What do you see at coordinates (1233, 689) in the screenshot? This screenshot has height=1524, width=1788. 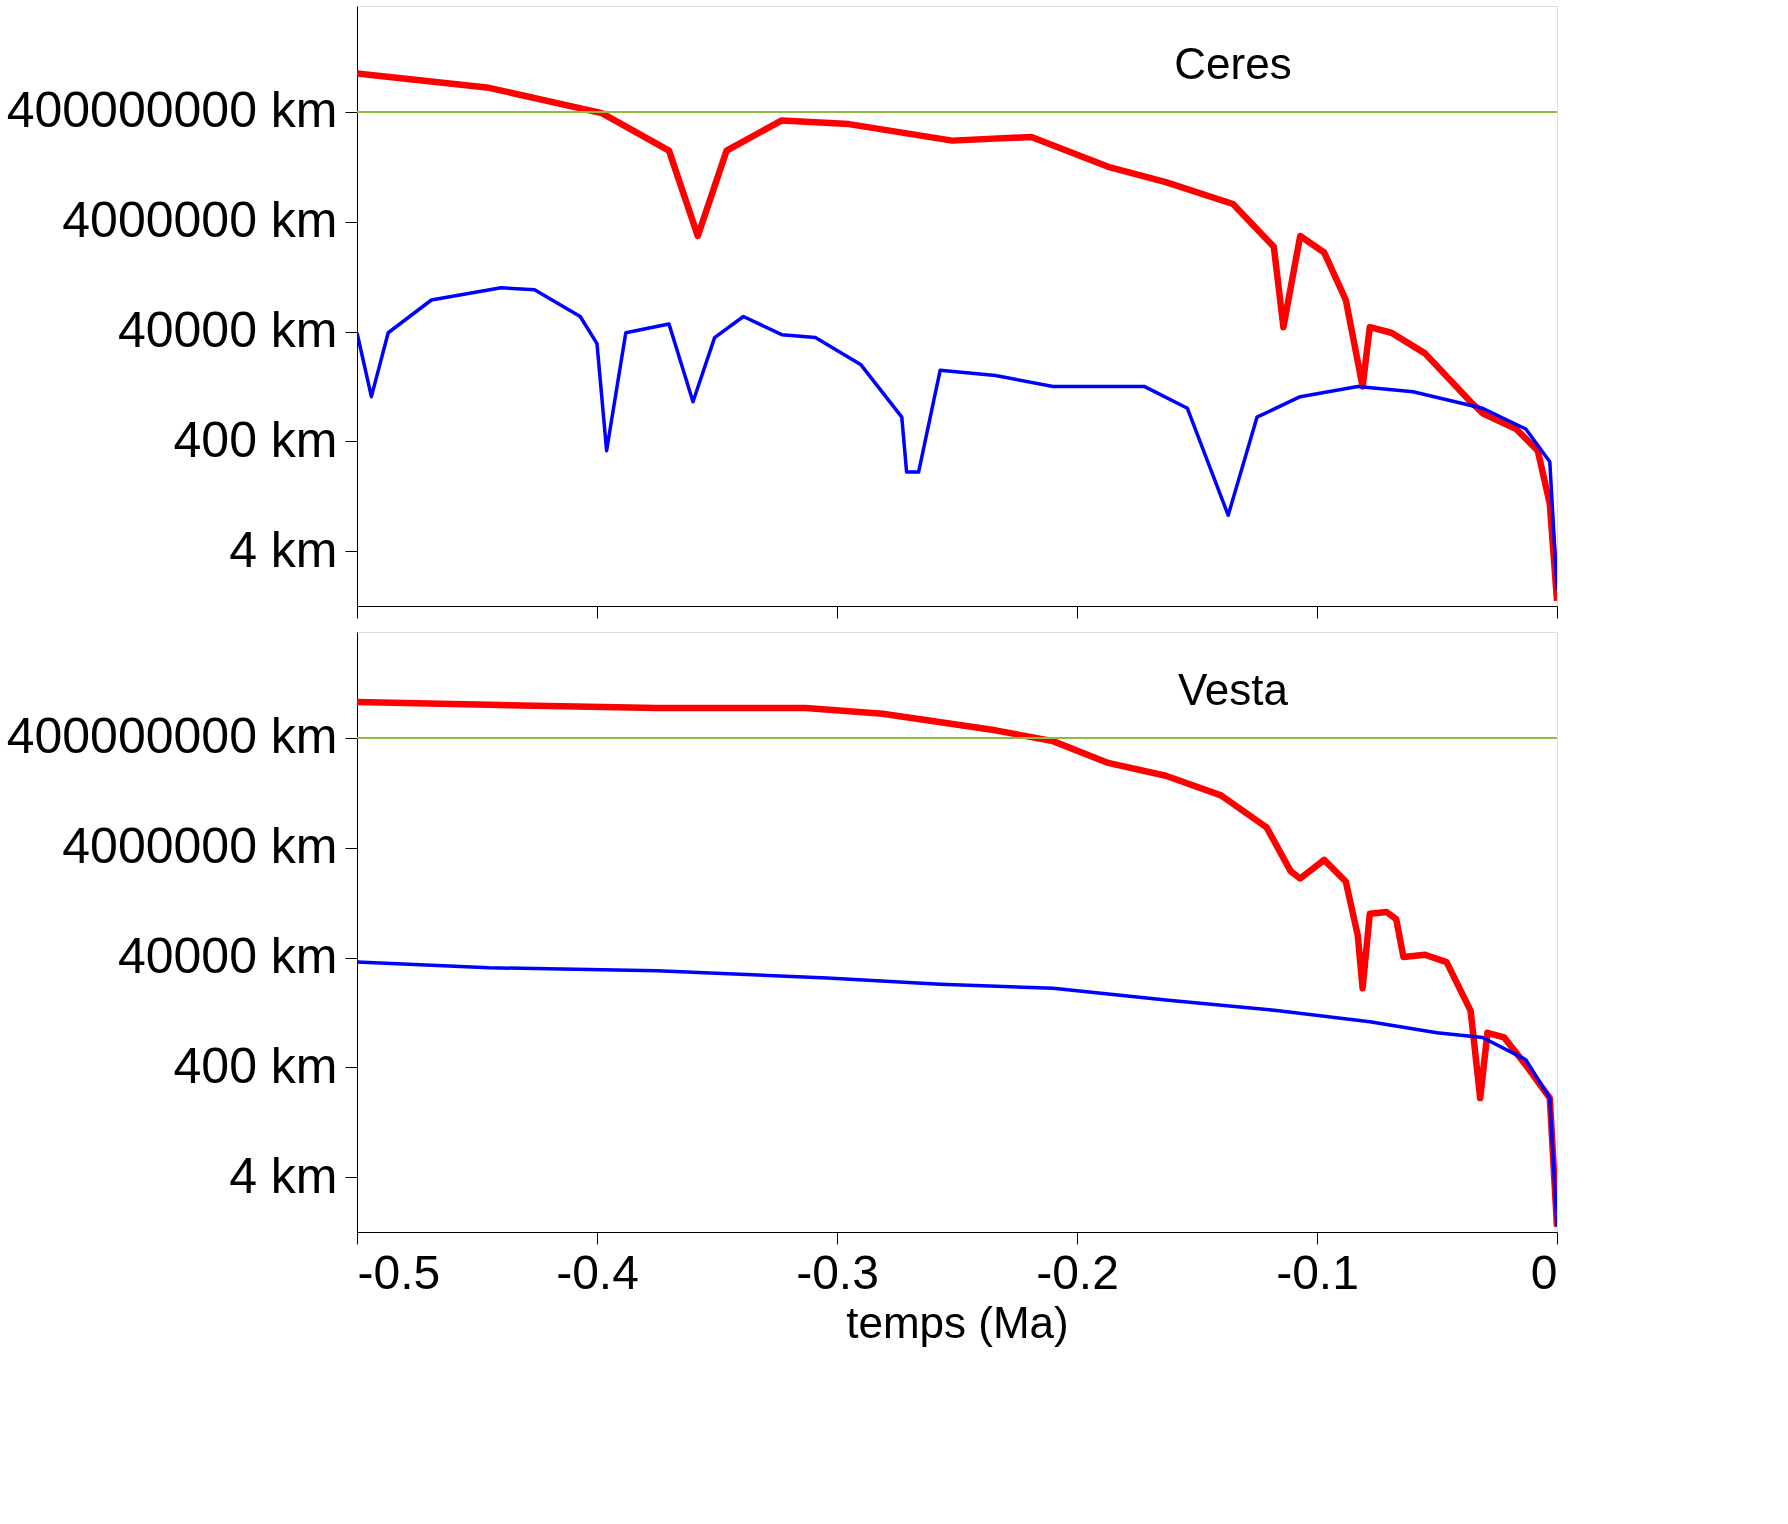 I see `annotation: Vesta` at bounding box center [1233, 689].